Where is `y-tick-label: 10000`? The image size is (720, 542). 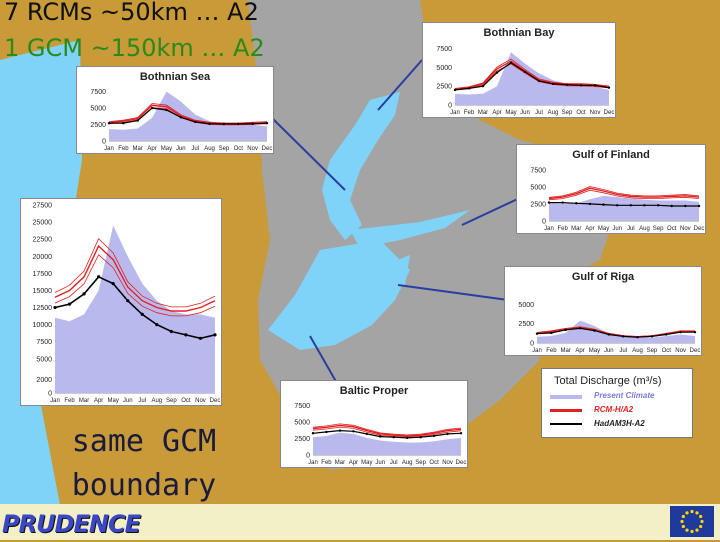 y-tick-label: 10000 is located at coordinates (43, 325).